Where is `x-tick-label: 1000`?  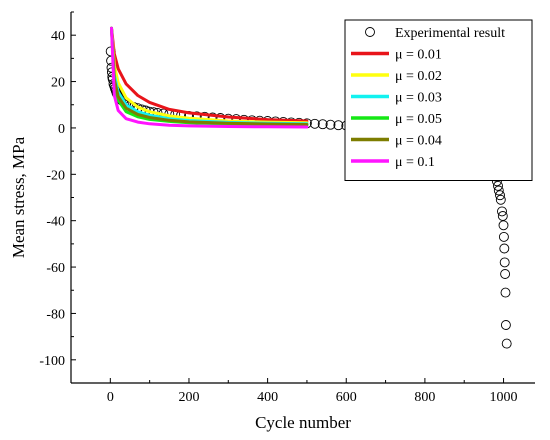 x-tick-label: 1000 is located at coordinates (504, 397).